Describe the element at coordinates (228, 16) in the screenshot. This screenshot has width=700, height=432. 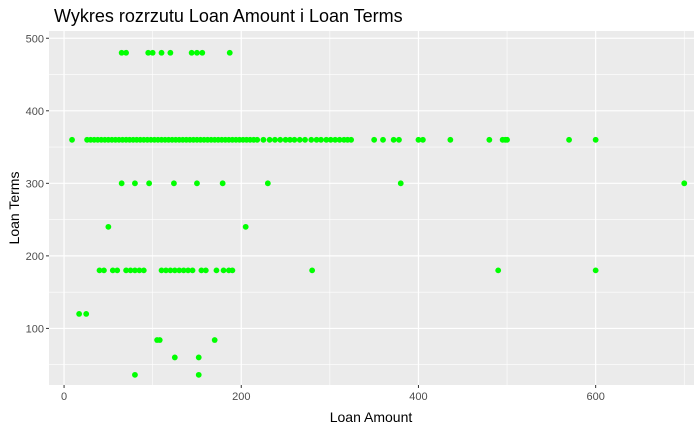
I see `chart-title: Wykres rozrzutu Loan Amount i Loan Terms` at that location.